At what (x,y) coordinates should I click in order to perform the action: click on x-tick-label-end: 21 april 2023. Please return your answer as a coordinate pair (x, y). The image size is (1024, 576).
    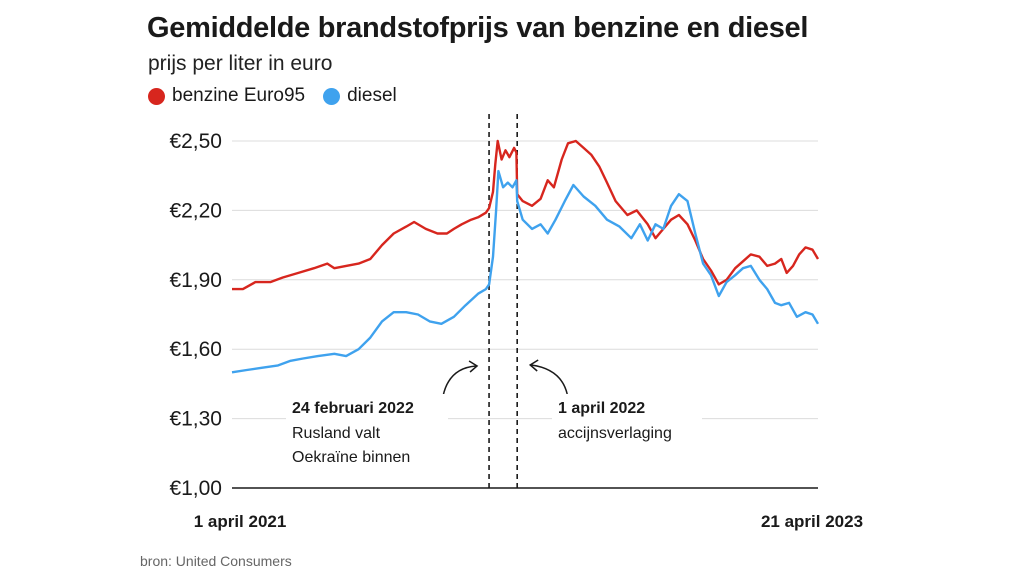
    Looking at the image, I should click on (812, 521).